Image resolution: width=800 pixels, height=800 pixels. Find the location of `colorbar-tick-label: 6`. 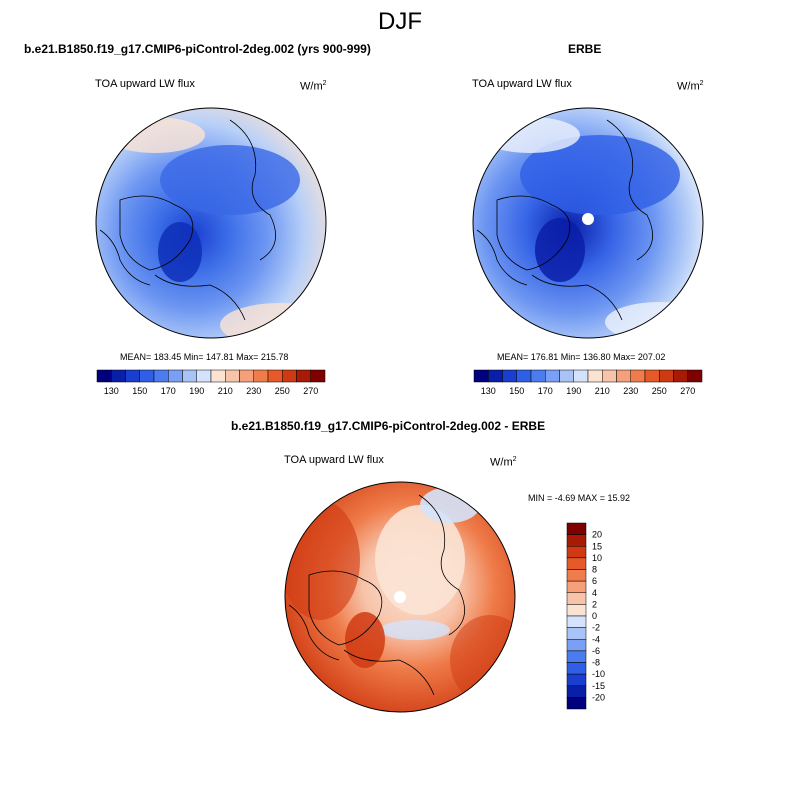

colorbar-tick-label: 6 is located at coordinates (594, 581).